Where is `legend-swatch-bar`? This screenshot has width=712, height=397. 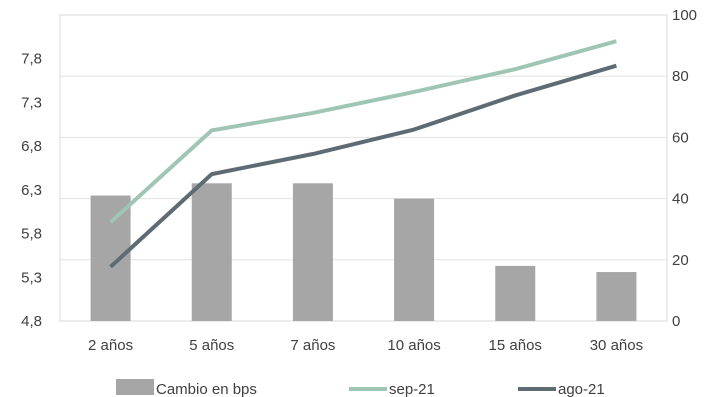
legend-swatch-bar is located at coordinates (135, 387).